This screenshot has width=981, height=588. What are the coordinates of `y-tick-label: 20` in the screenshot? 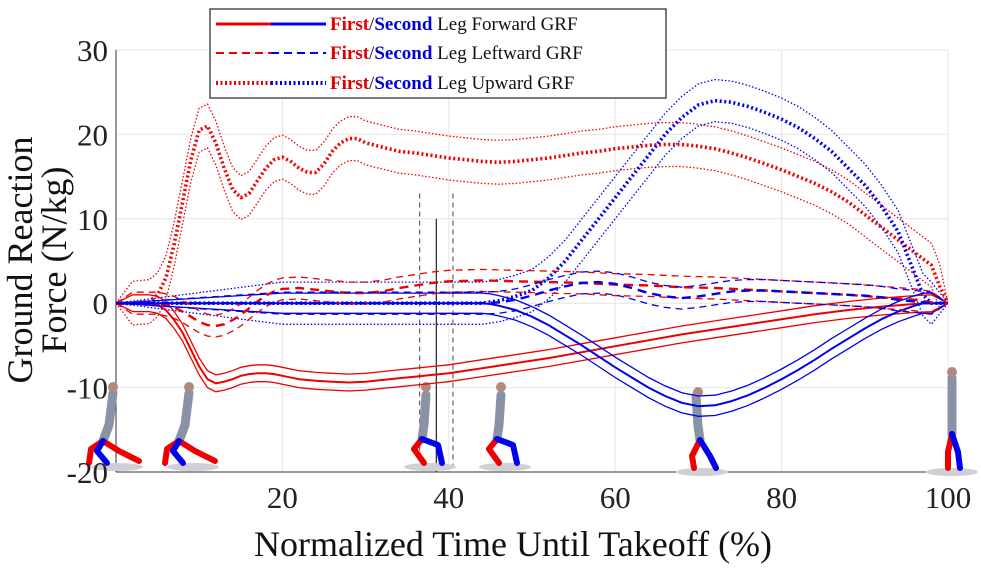 It's located at (92, 134).